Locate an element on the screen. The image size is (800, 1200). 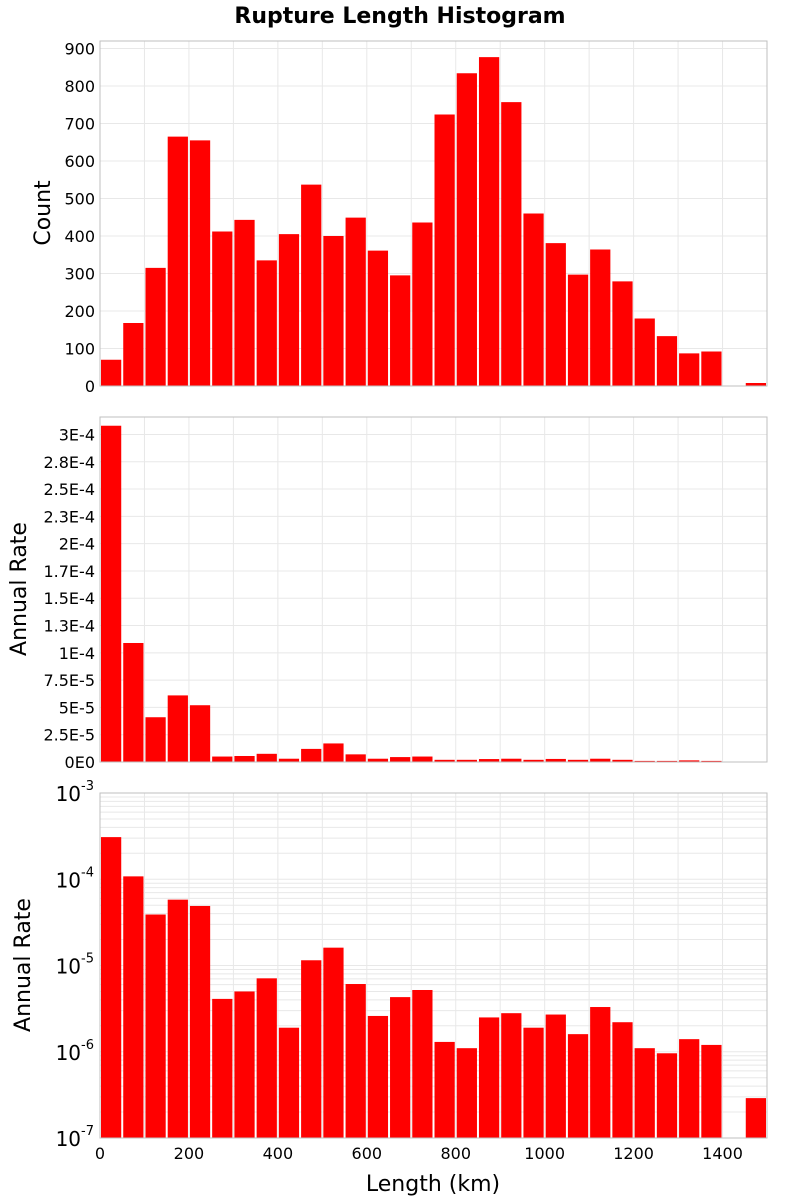
y-tick-label: 600 is located at coordinates (79, 161).